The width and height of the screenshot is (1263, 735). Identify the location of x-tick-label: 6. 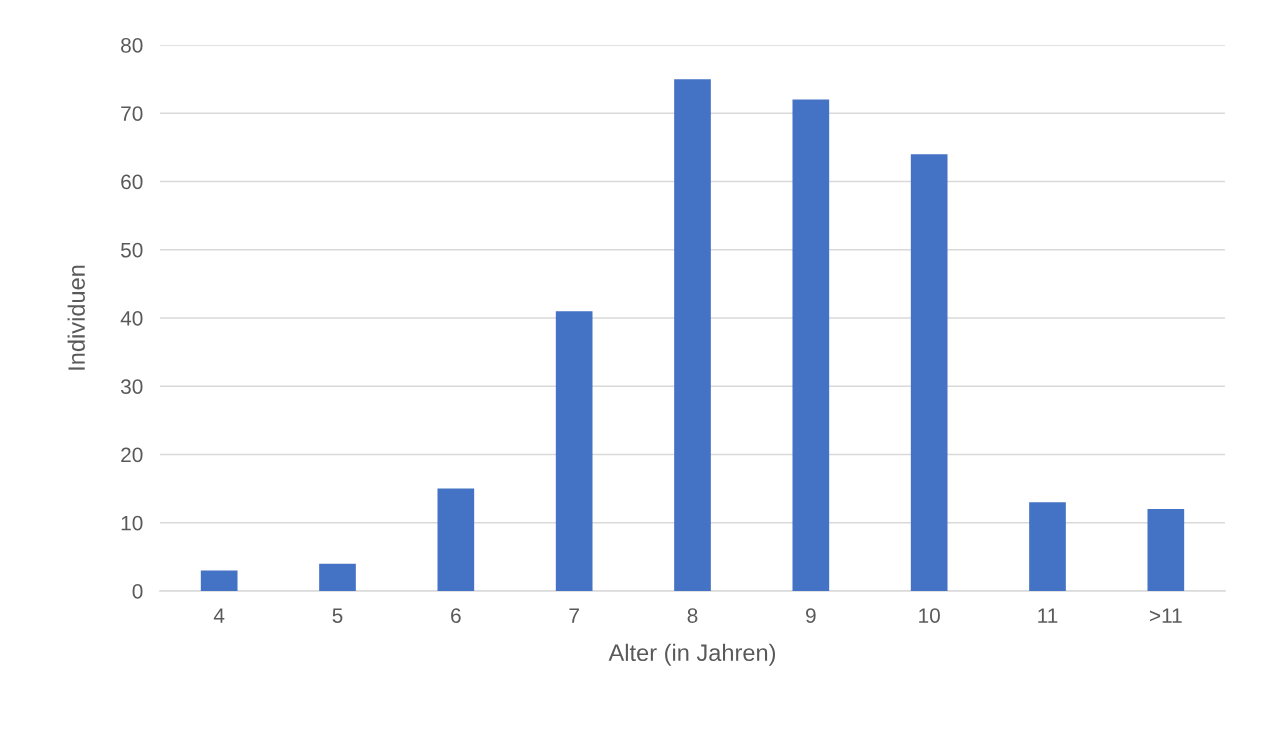
(456, 615).